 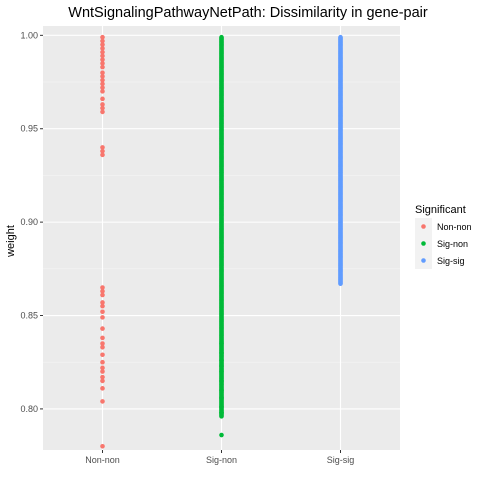 I want to click on legend-swatch-sig-sig, so click(x=423, y=260).